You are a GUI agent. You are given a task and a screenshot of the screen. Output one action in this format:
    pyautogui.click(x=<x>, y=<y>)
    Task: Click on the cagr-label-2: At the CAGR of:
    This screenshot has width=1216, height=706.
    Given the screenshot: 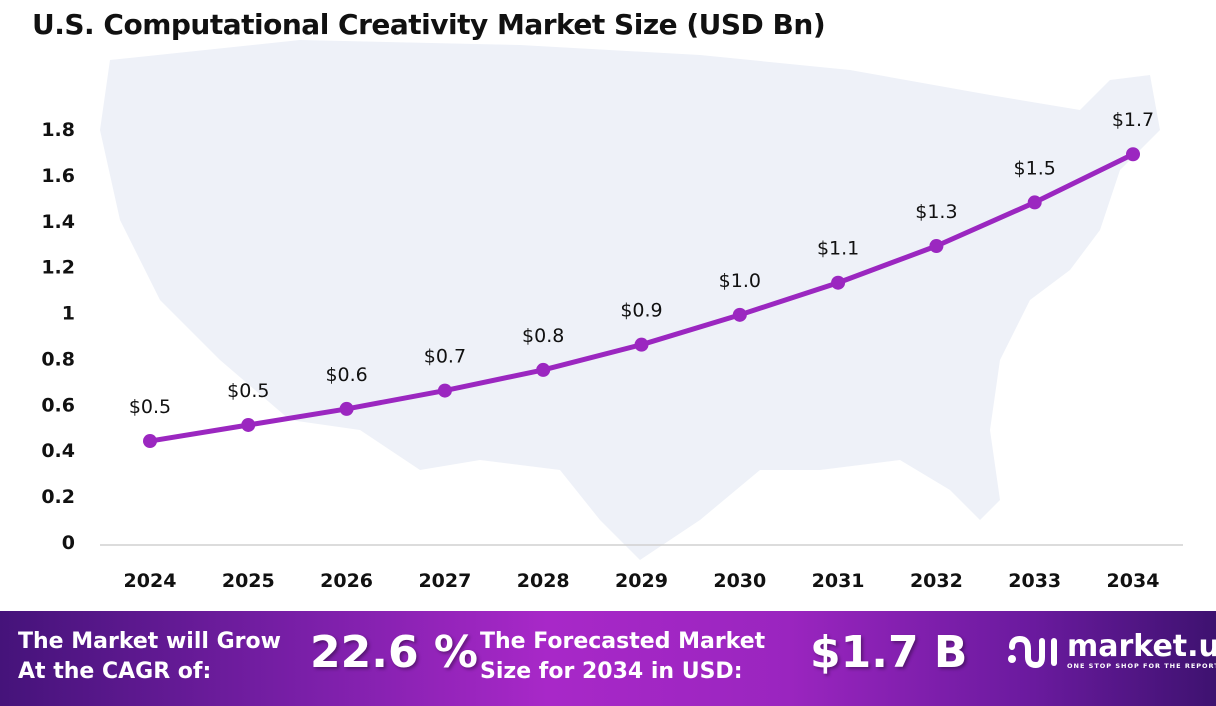 What is the action you would take?
    pyautogui.click(x=115, y=671)
    